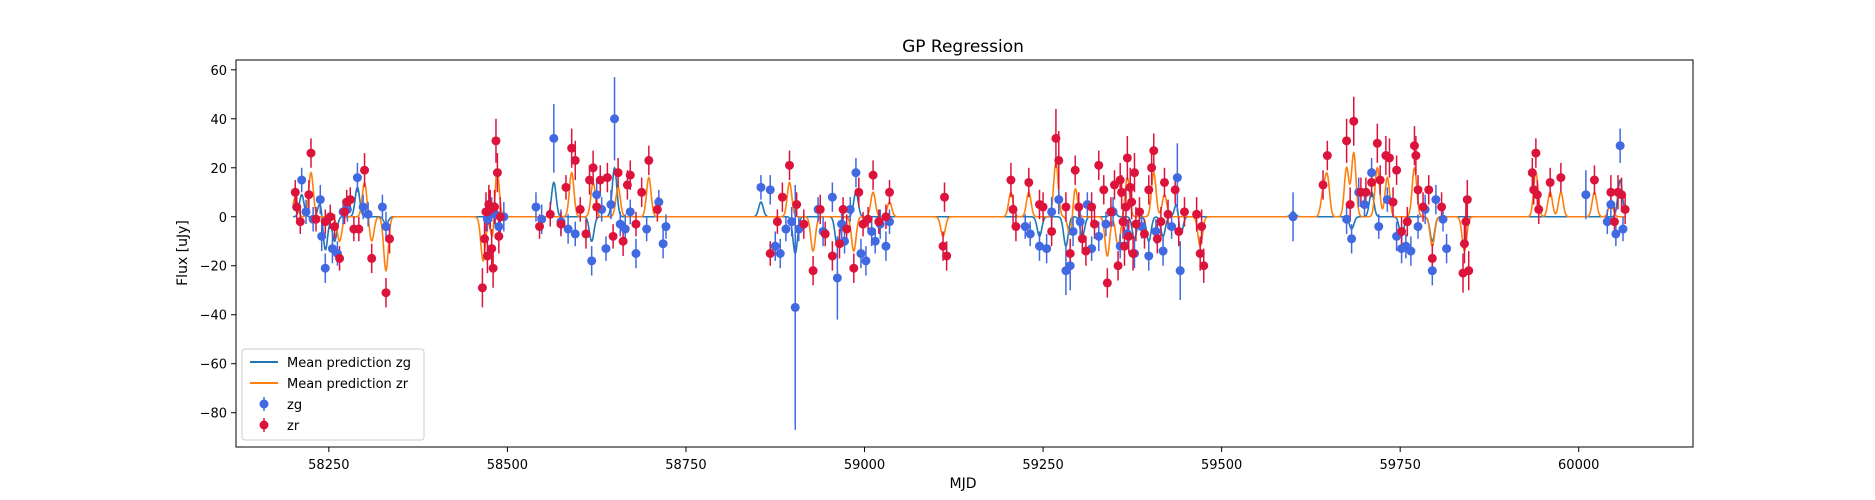  Describe the element at coordinates (685, 465) in the screenshot. I see `x-tick-label: 58750` at that location.